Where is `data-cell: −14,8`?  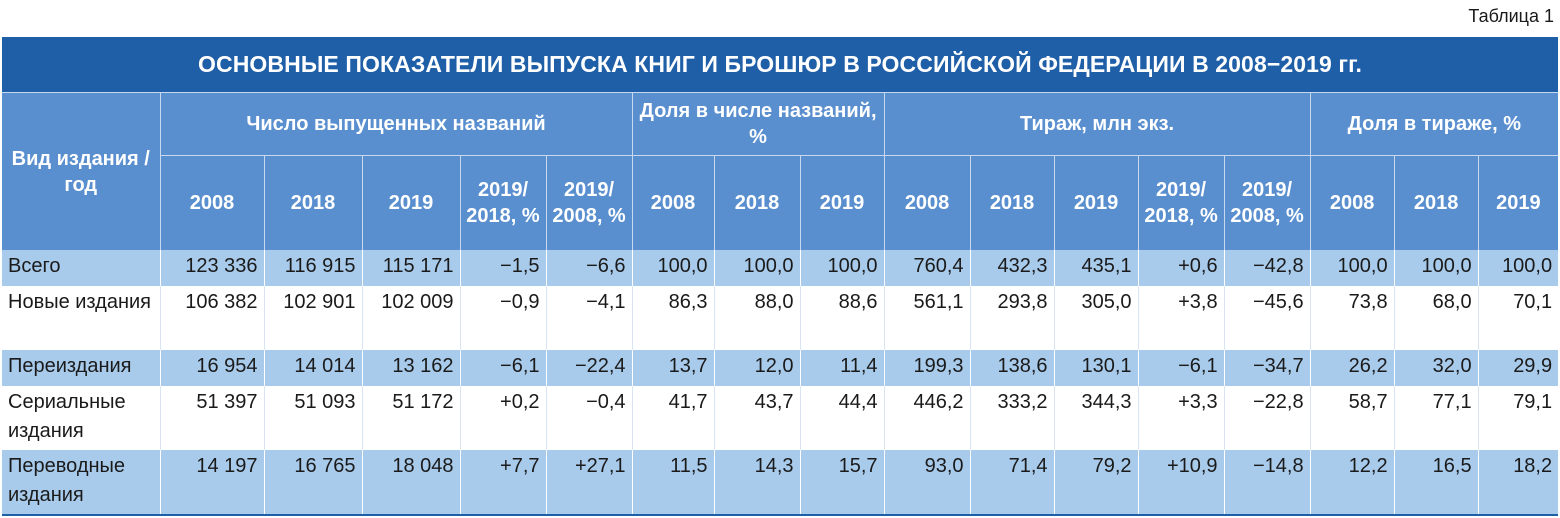 data-cell: −14,8 is located at coordinates (1267, 483).